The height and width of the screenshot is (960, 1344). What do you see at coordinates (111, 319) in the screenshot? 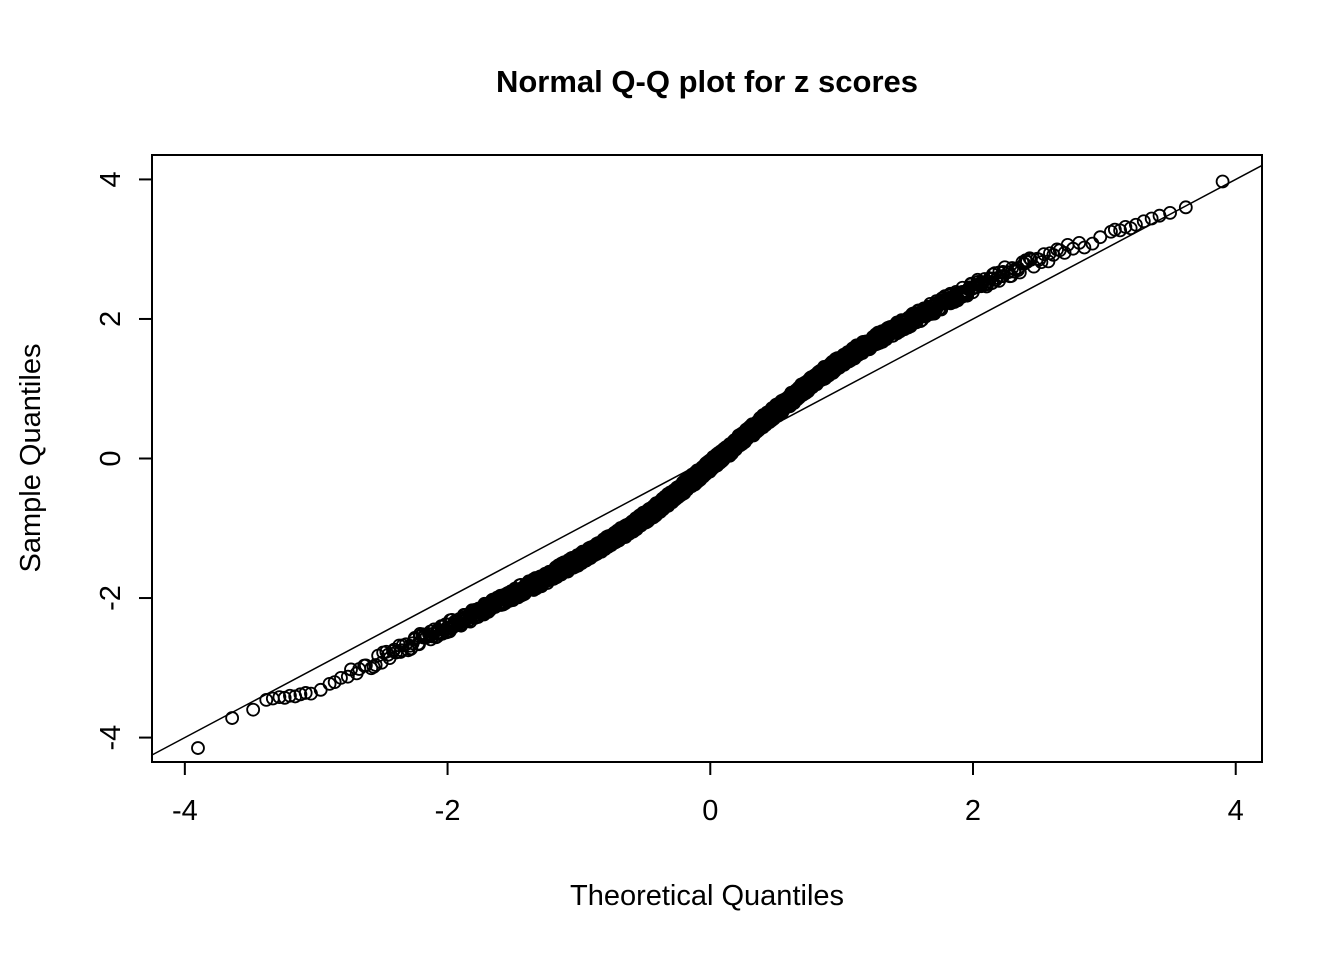
I see `y-tick-label: 2` at bounding box center [111, 319].